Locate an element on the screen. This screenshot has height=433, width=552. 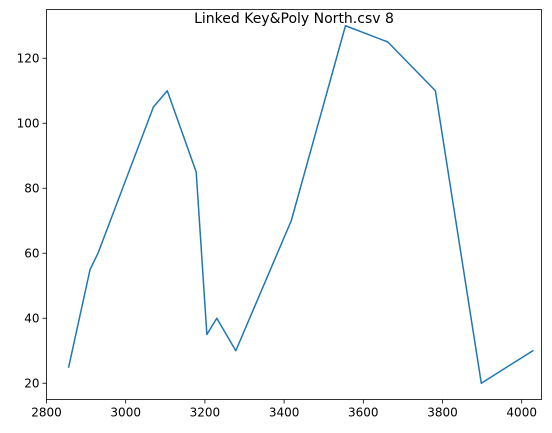
y-tick-label: 80 is located at coordinates (31, 189).